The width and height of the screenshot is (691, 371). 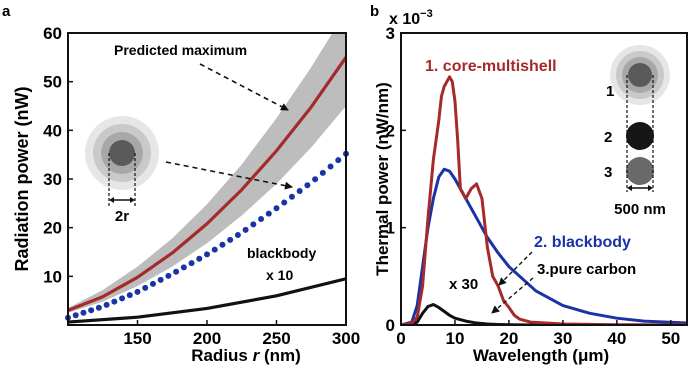 I want to click on y-tick-label: 1, so click(x=390, y=228).